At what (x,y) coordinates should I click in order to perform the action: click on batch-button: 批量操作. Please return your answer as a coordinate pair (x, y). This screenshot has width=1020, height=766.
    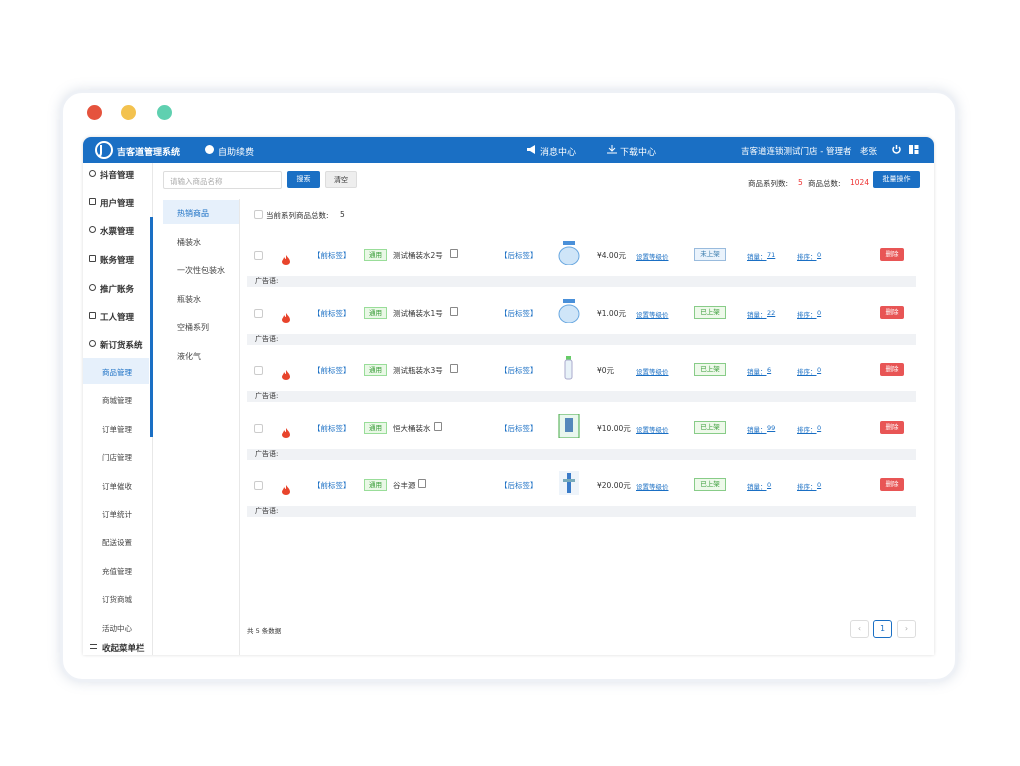
    Looking at the image, I should click on (896, 179).